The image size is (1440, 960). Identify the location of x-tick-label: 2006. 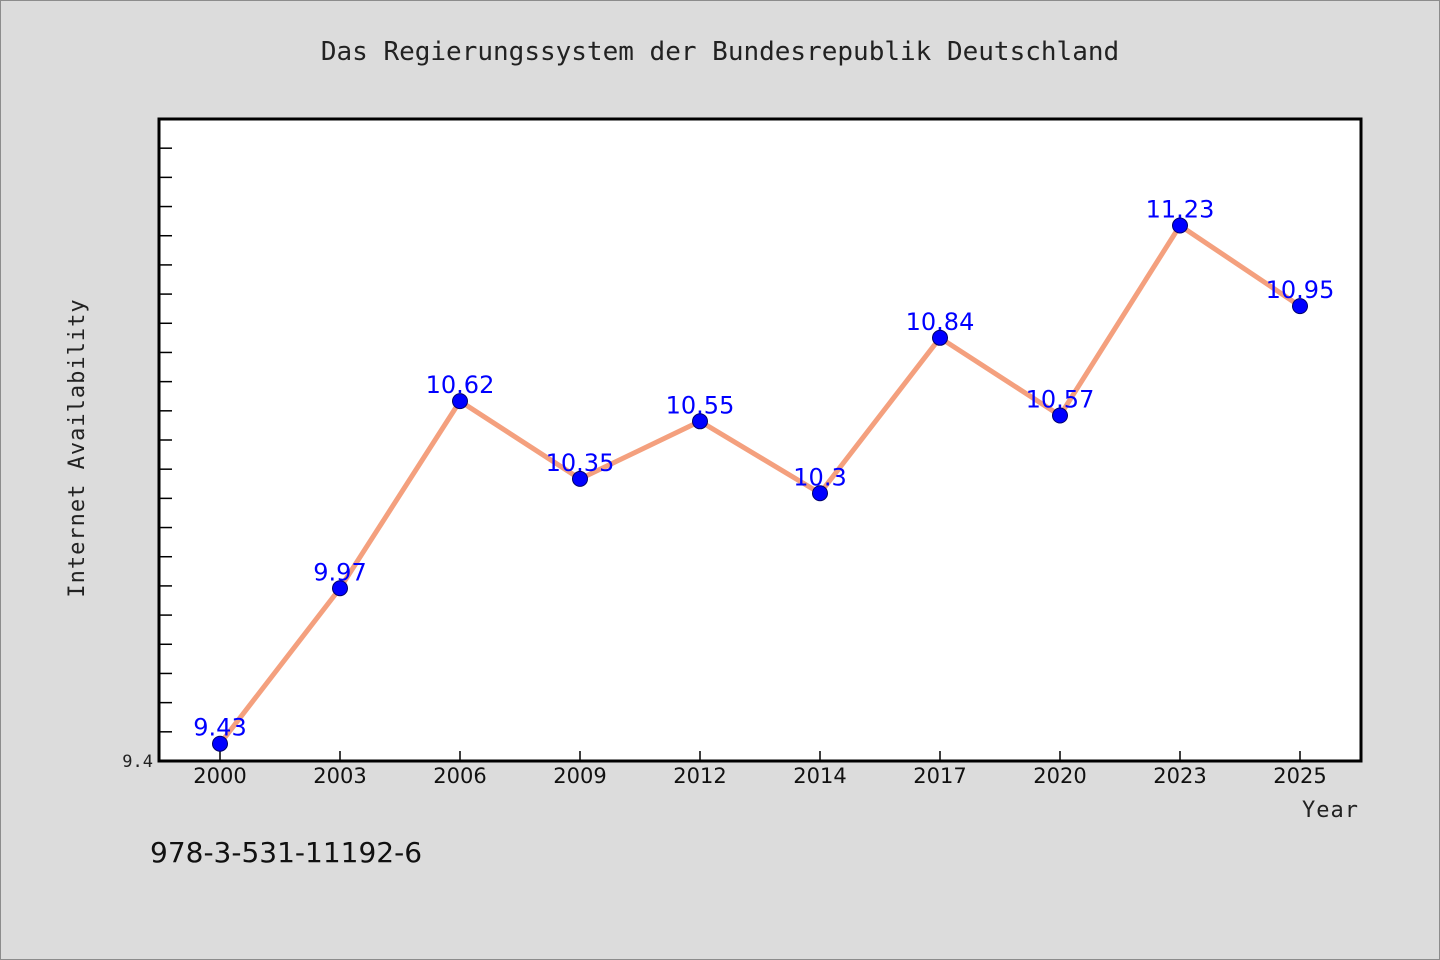
(459, 776).